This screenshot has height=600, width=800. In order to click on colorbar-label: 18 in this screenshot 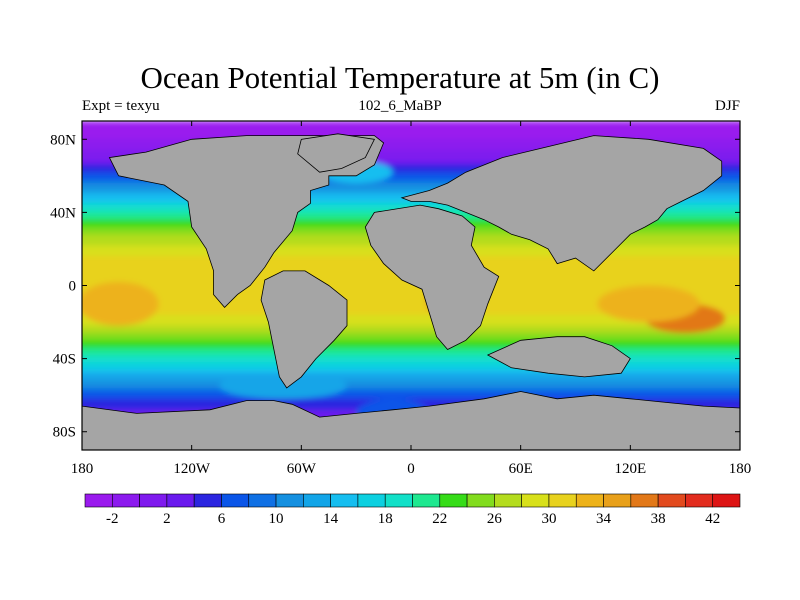, I will do `click(385, 519)`.